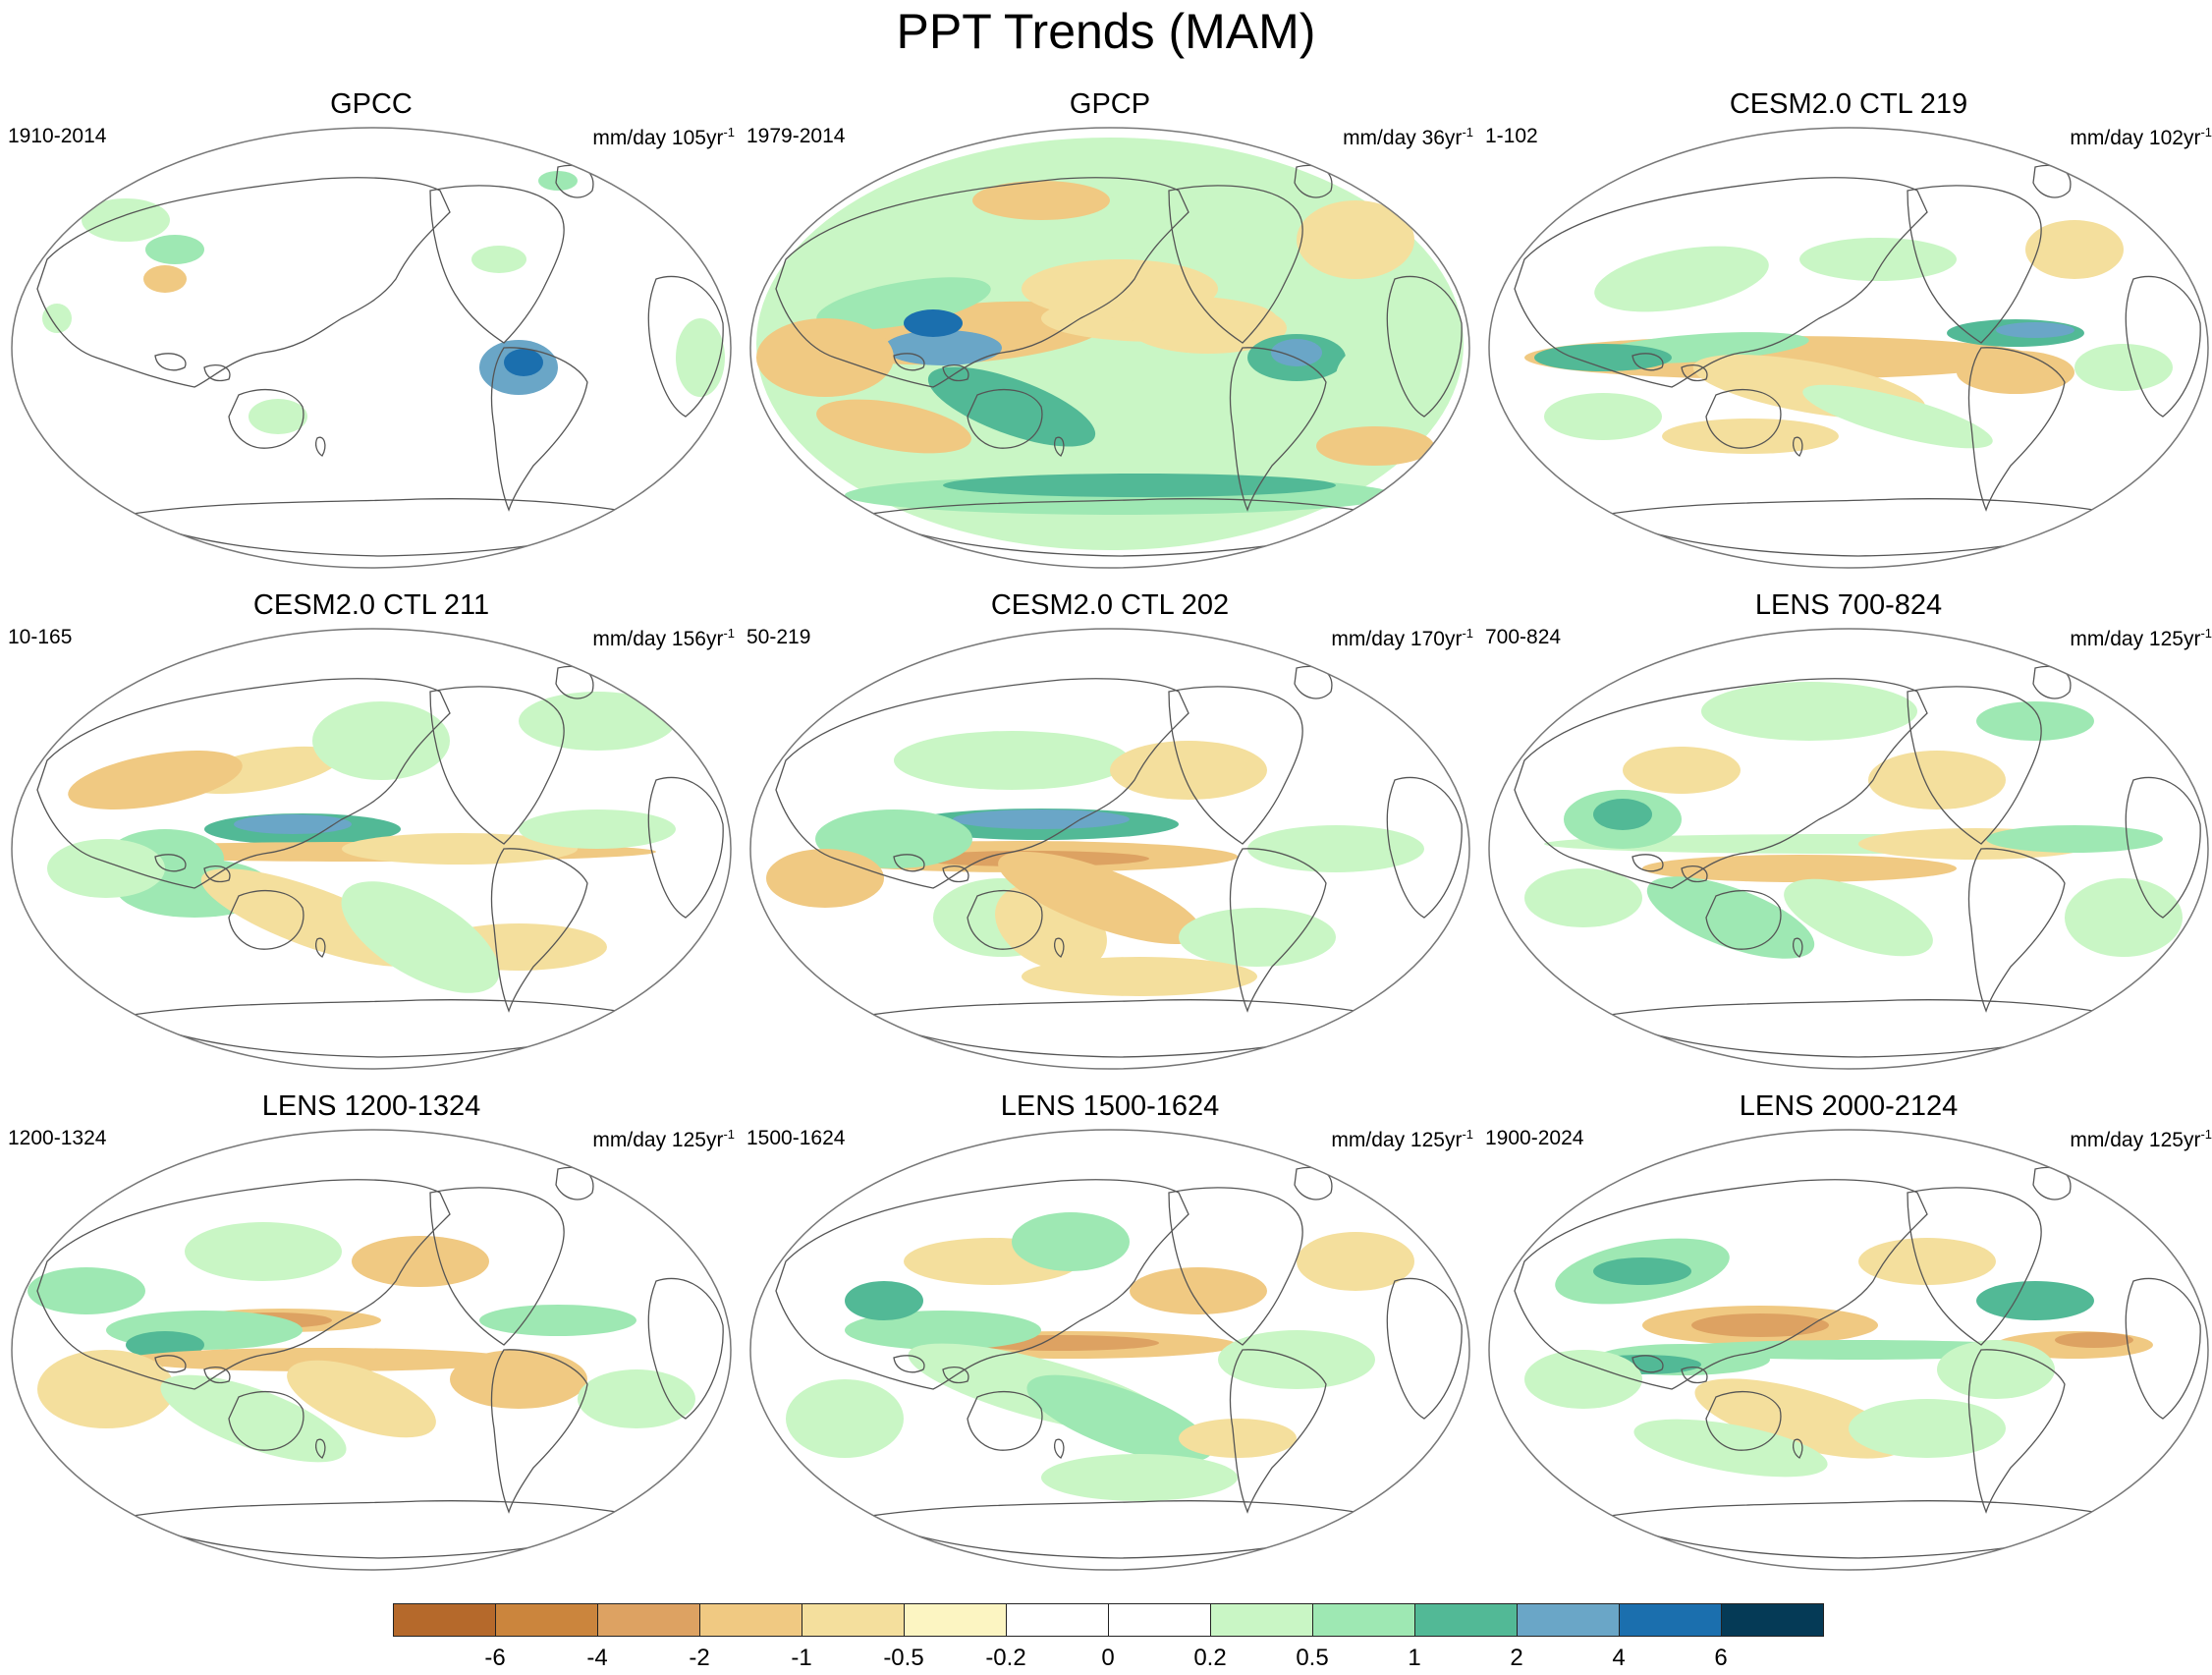  I want to click on panel-units-text: mm/day 170yr, so click(1397, 639).